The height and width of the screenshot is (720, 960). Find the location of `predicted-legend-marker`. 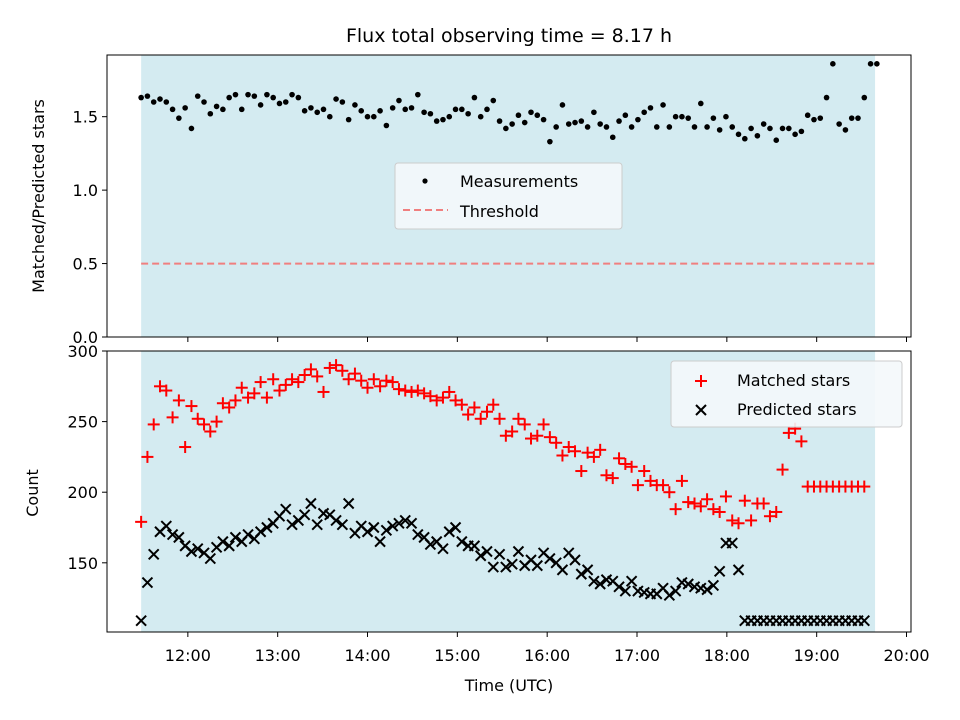

predicted-legend-marker is located at coordinates (701, 410).